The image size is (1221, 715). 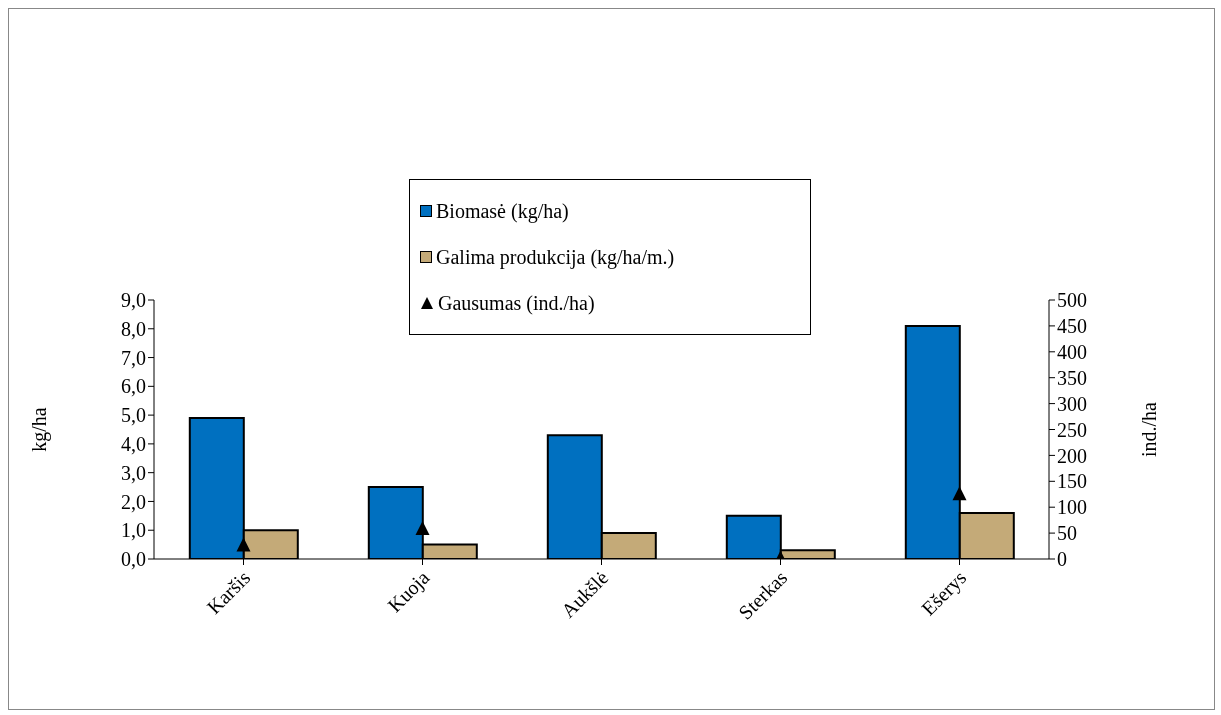 I want to click on y2-tick-label: 150, so click(x=1072, y=481).